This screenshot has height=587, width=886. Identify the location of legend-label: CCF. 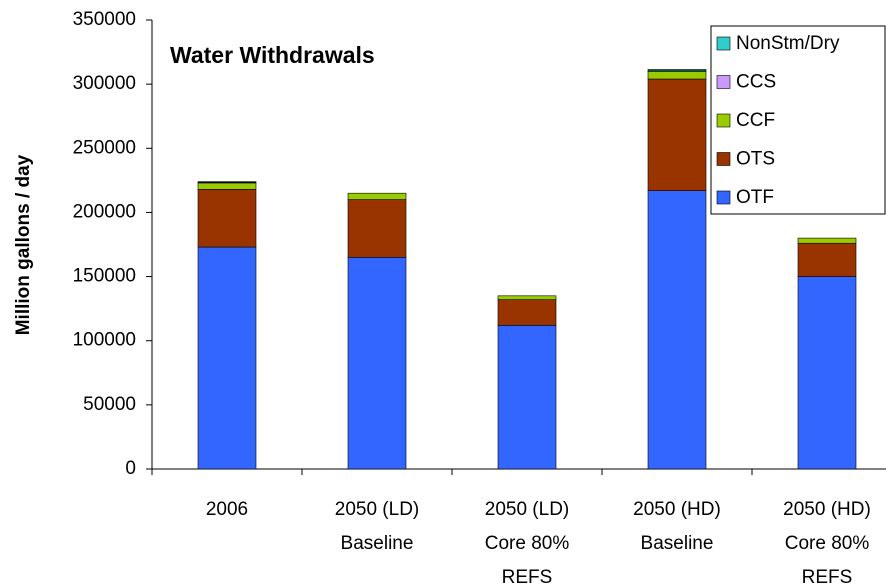
(755, 120).